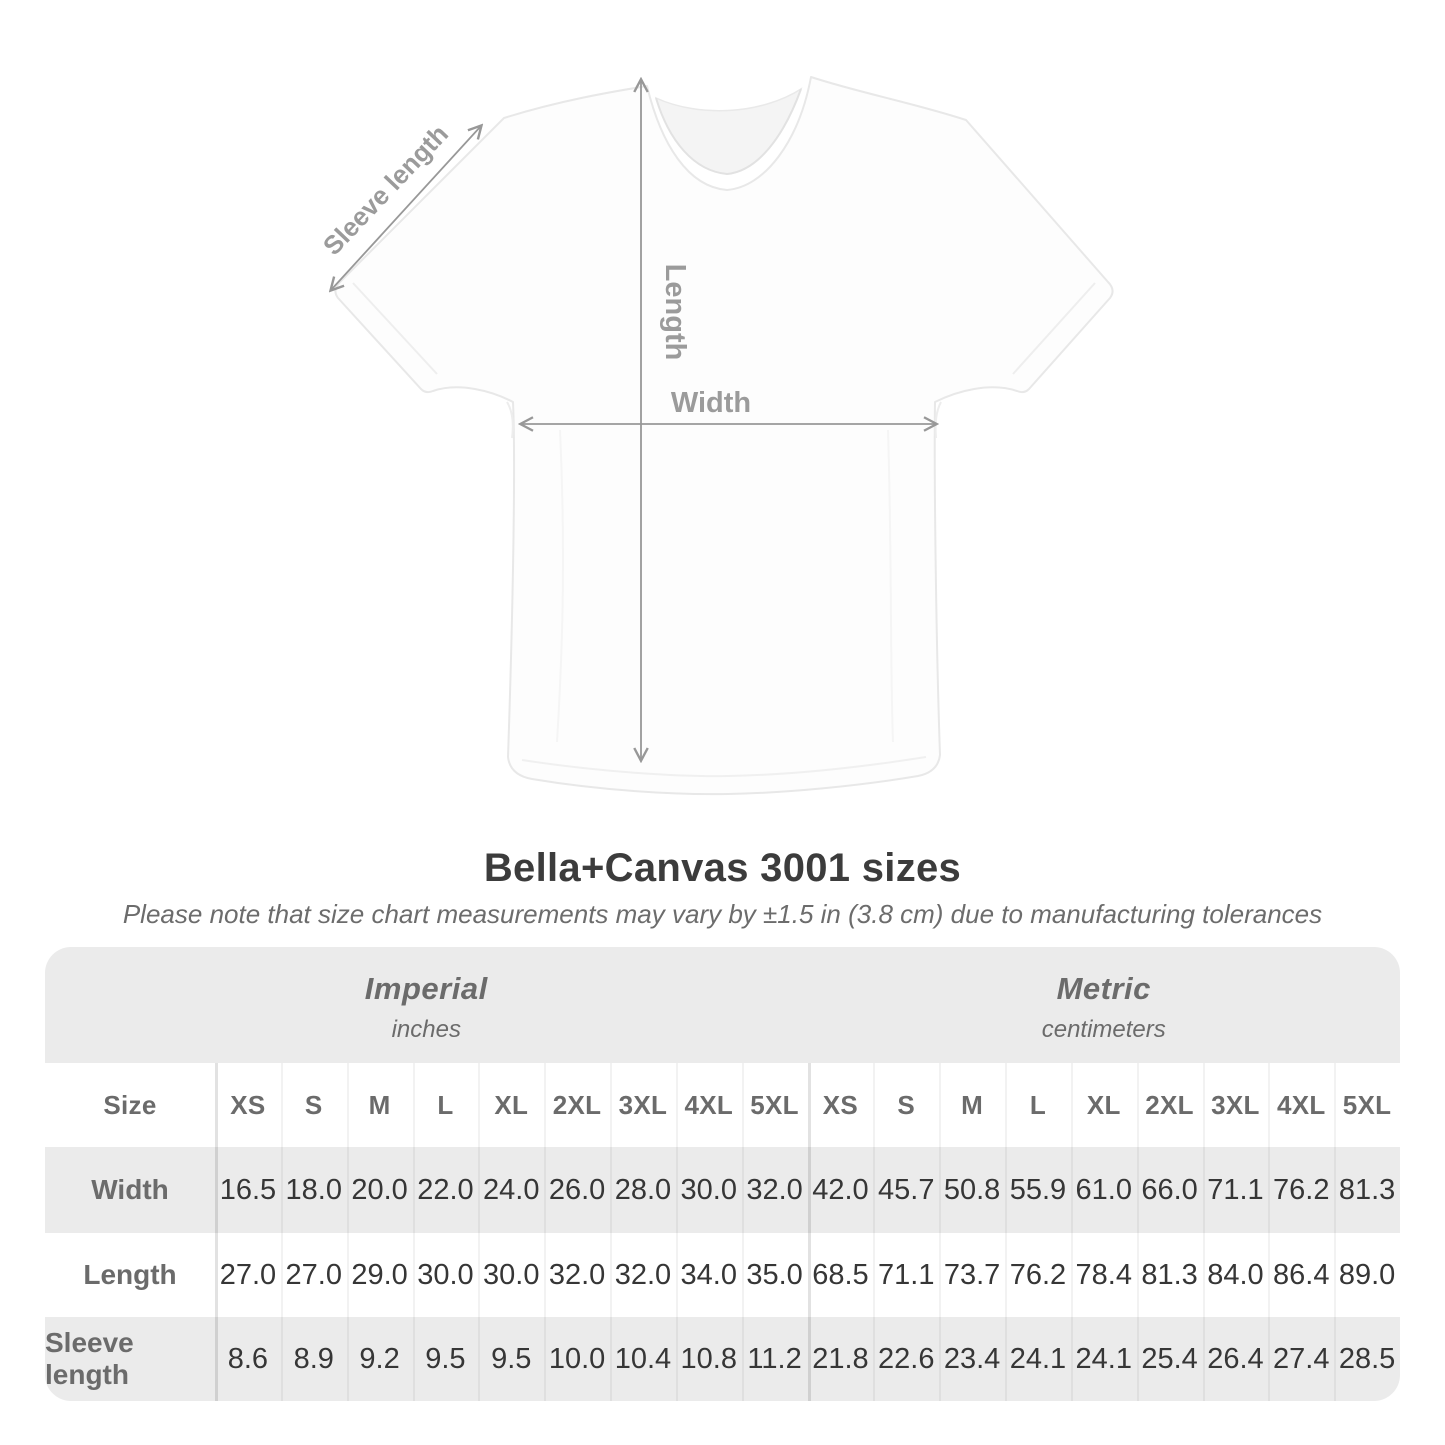 Image resolution: width=1445 pixels, height=1445 pixels. I want to click on col-header-metric-3xl: 3XL, so click(1235, 1105).